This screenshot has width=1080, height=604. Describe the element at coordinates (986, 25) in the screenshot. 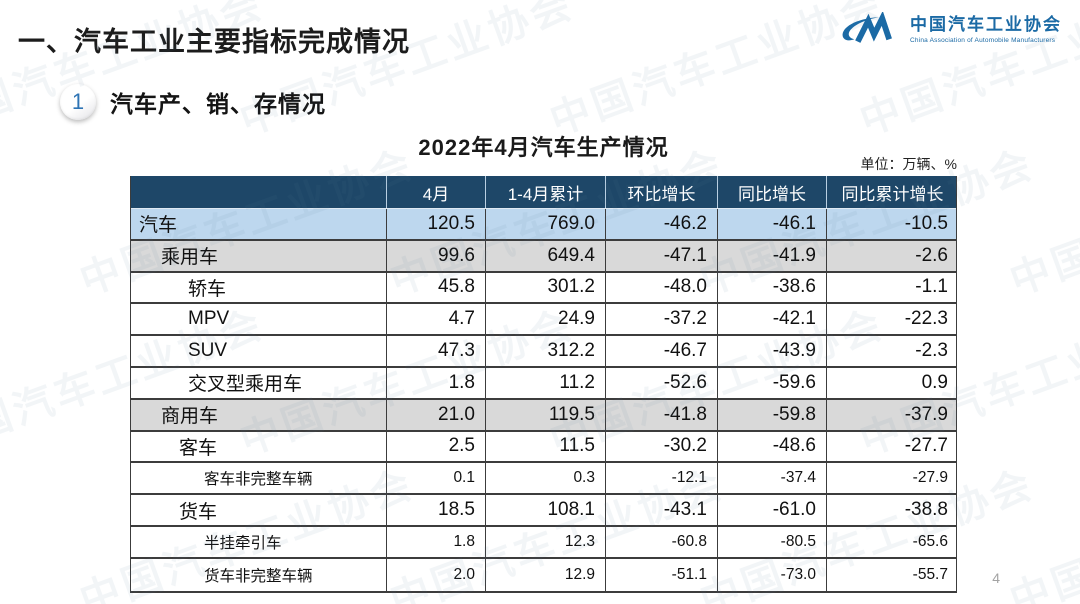

I see `logo-cn-name: 中国汽车工业协会` at that location.